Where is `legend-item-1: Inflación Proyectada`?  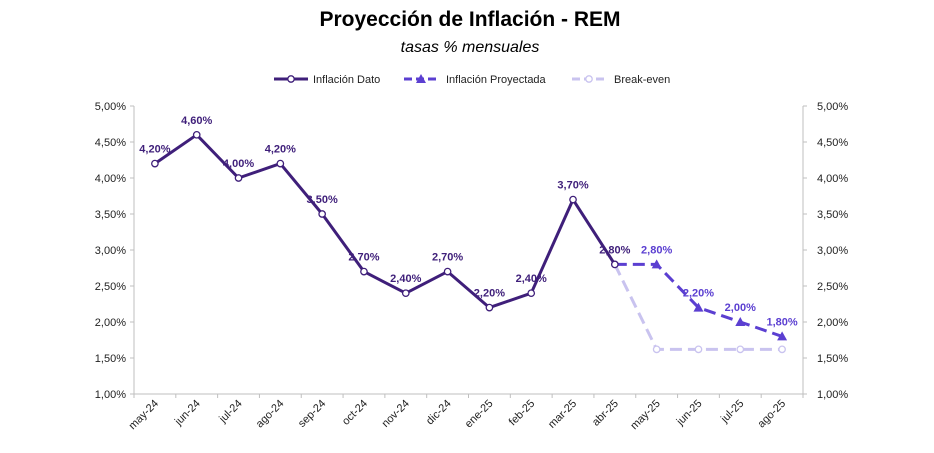
legend-item-1: Inflación Proyectada is located at coordinates (475, 80).